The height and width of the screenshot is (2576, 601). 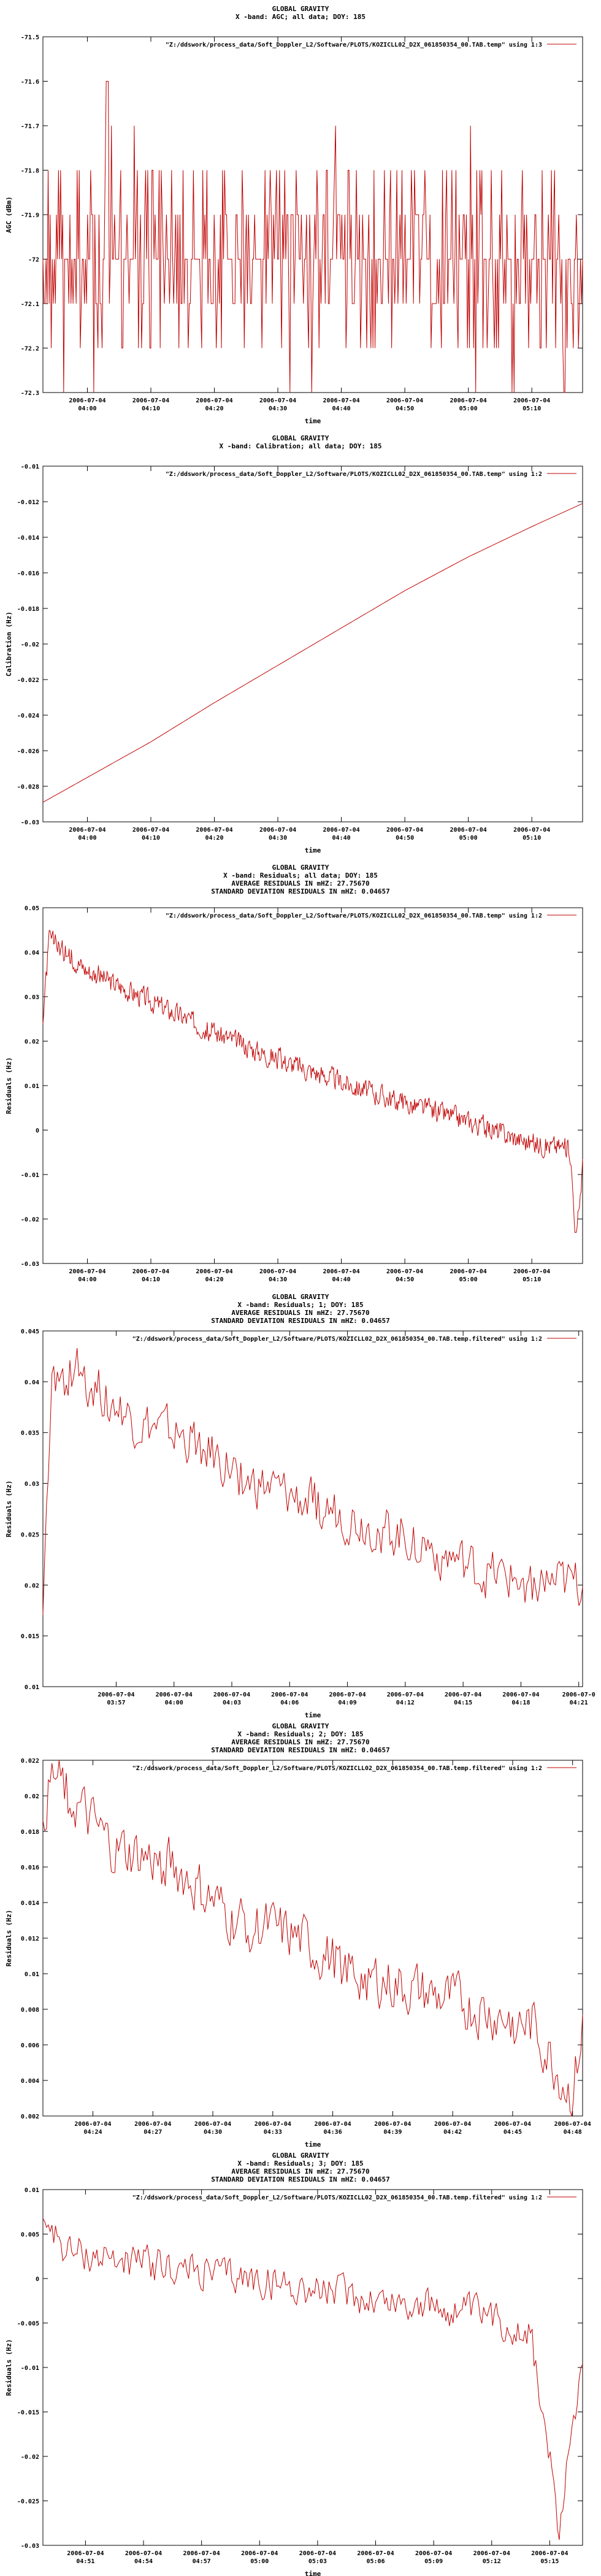 I want to click on y-tick: 0.005, so click(x=302, y=2235).